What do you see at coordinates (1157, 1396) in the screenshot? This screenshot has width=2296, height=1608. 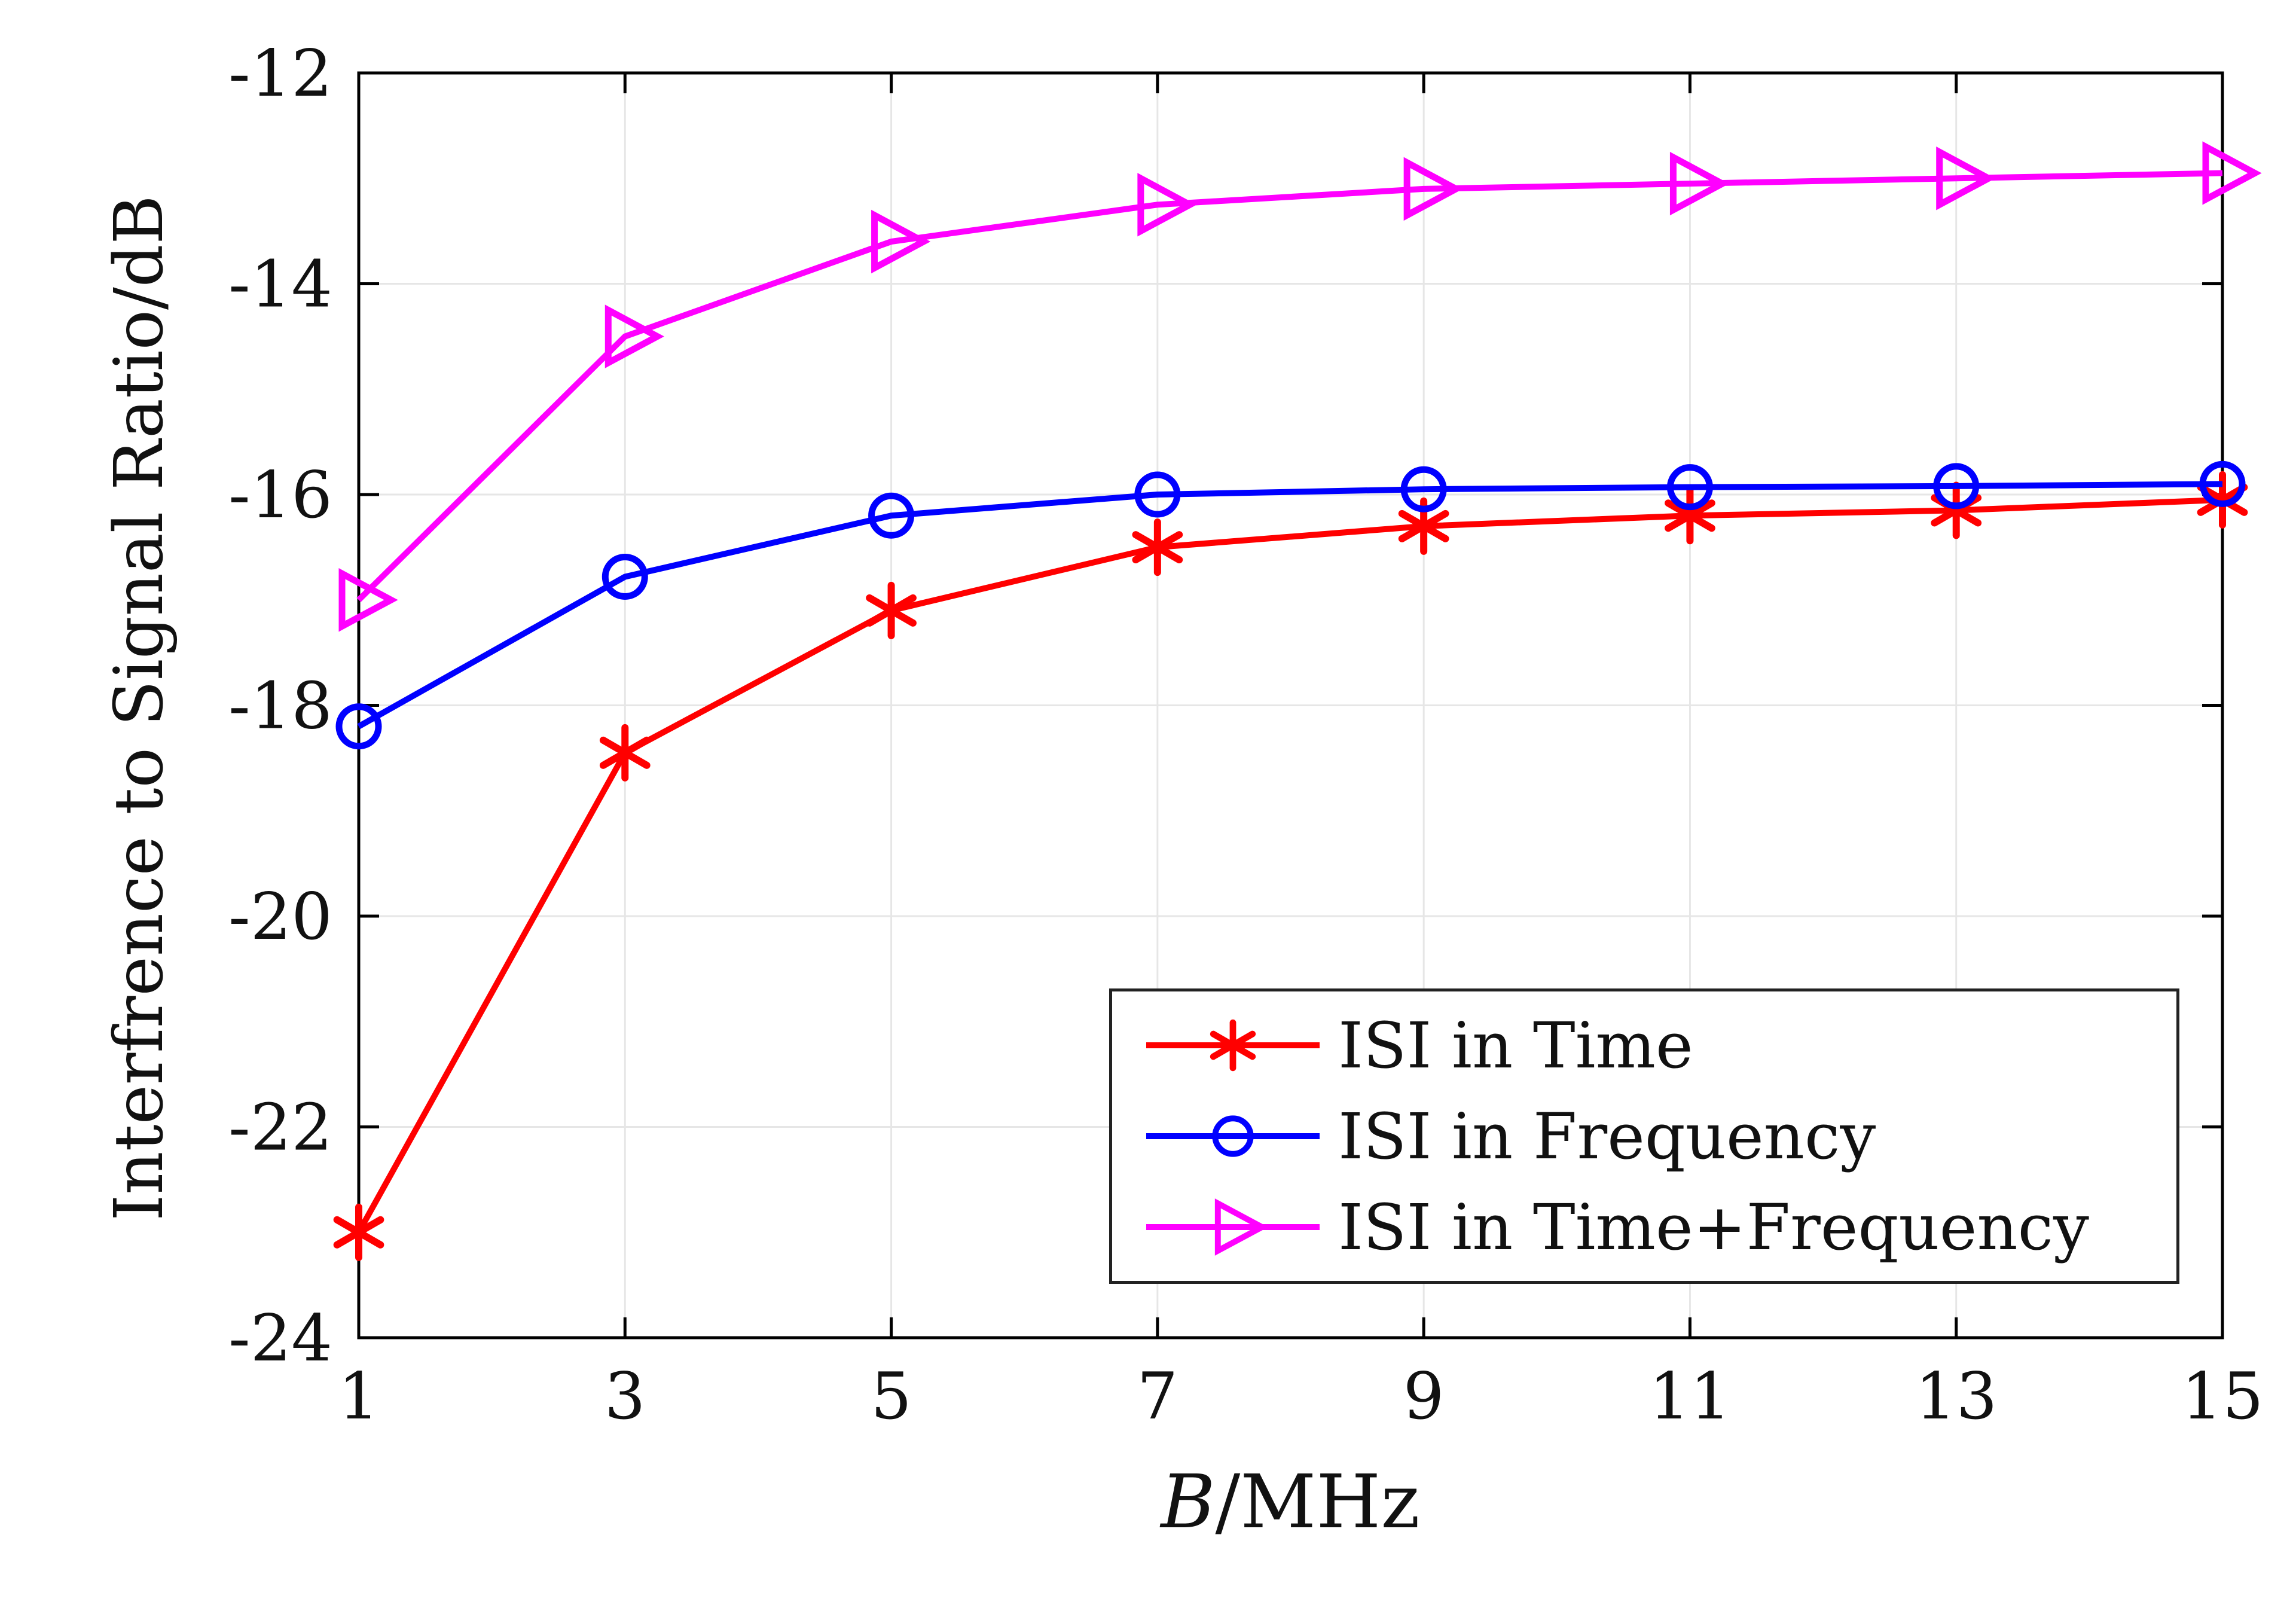 I see `x-tick-label: 7` at bounding box center [1157, 1396].